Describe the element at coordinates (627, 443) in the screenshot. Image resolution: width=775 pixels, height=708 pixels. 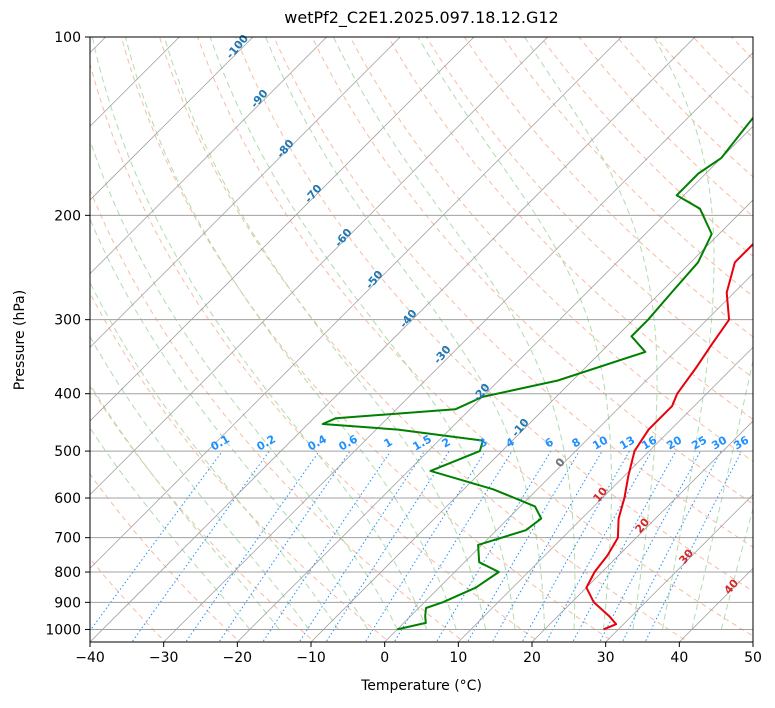
I see `mixing-ratio-label: 13` at that location.